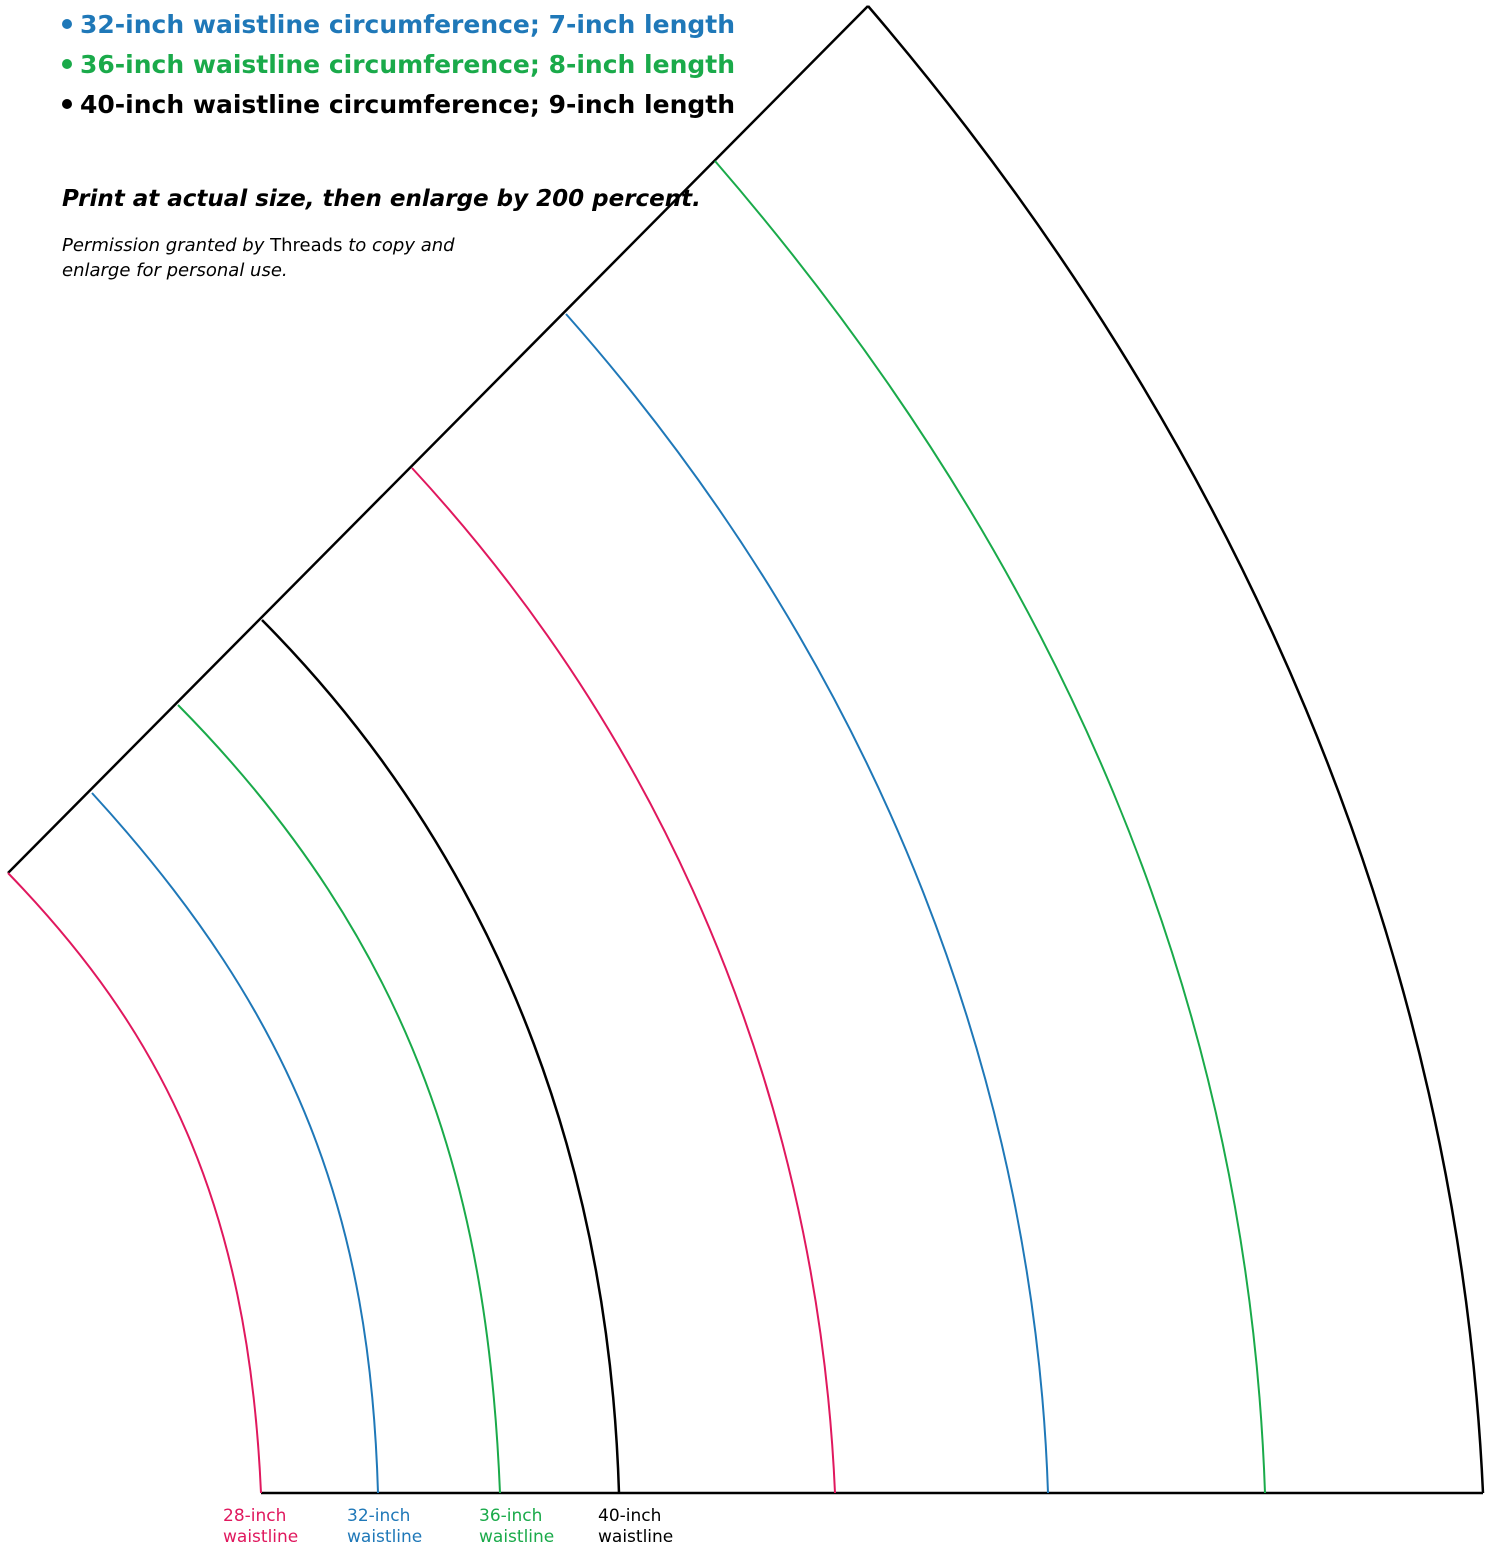 The image size is (1495, 1552). I want to click on waistline-word-32: waistline, so click(385, 1537).